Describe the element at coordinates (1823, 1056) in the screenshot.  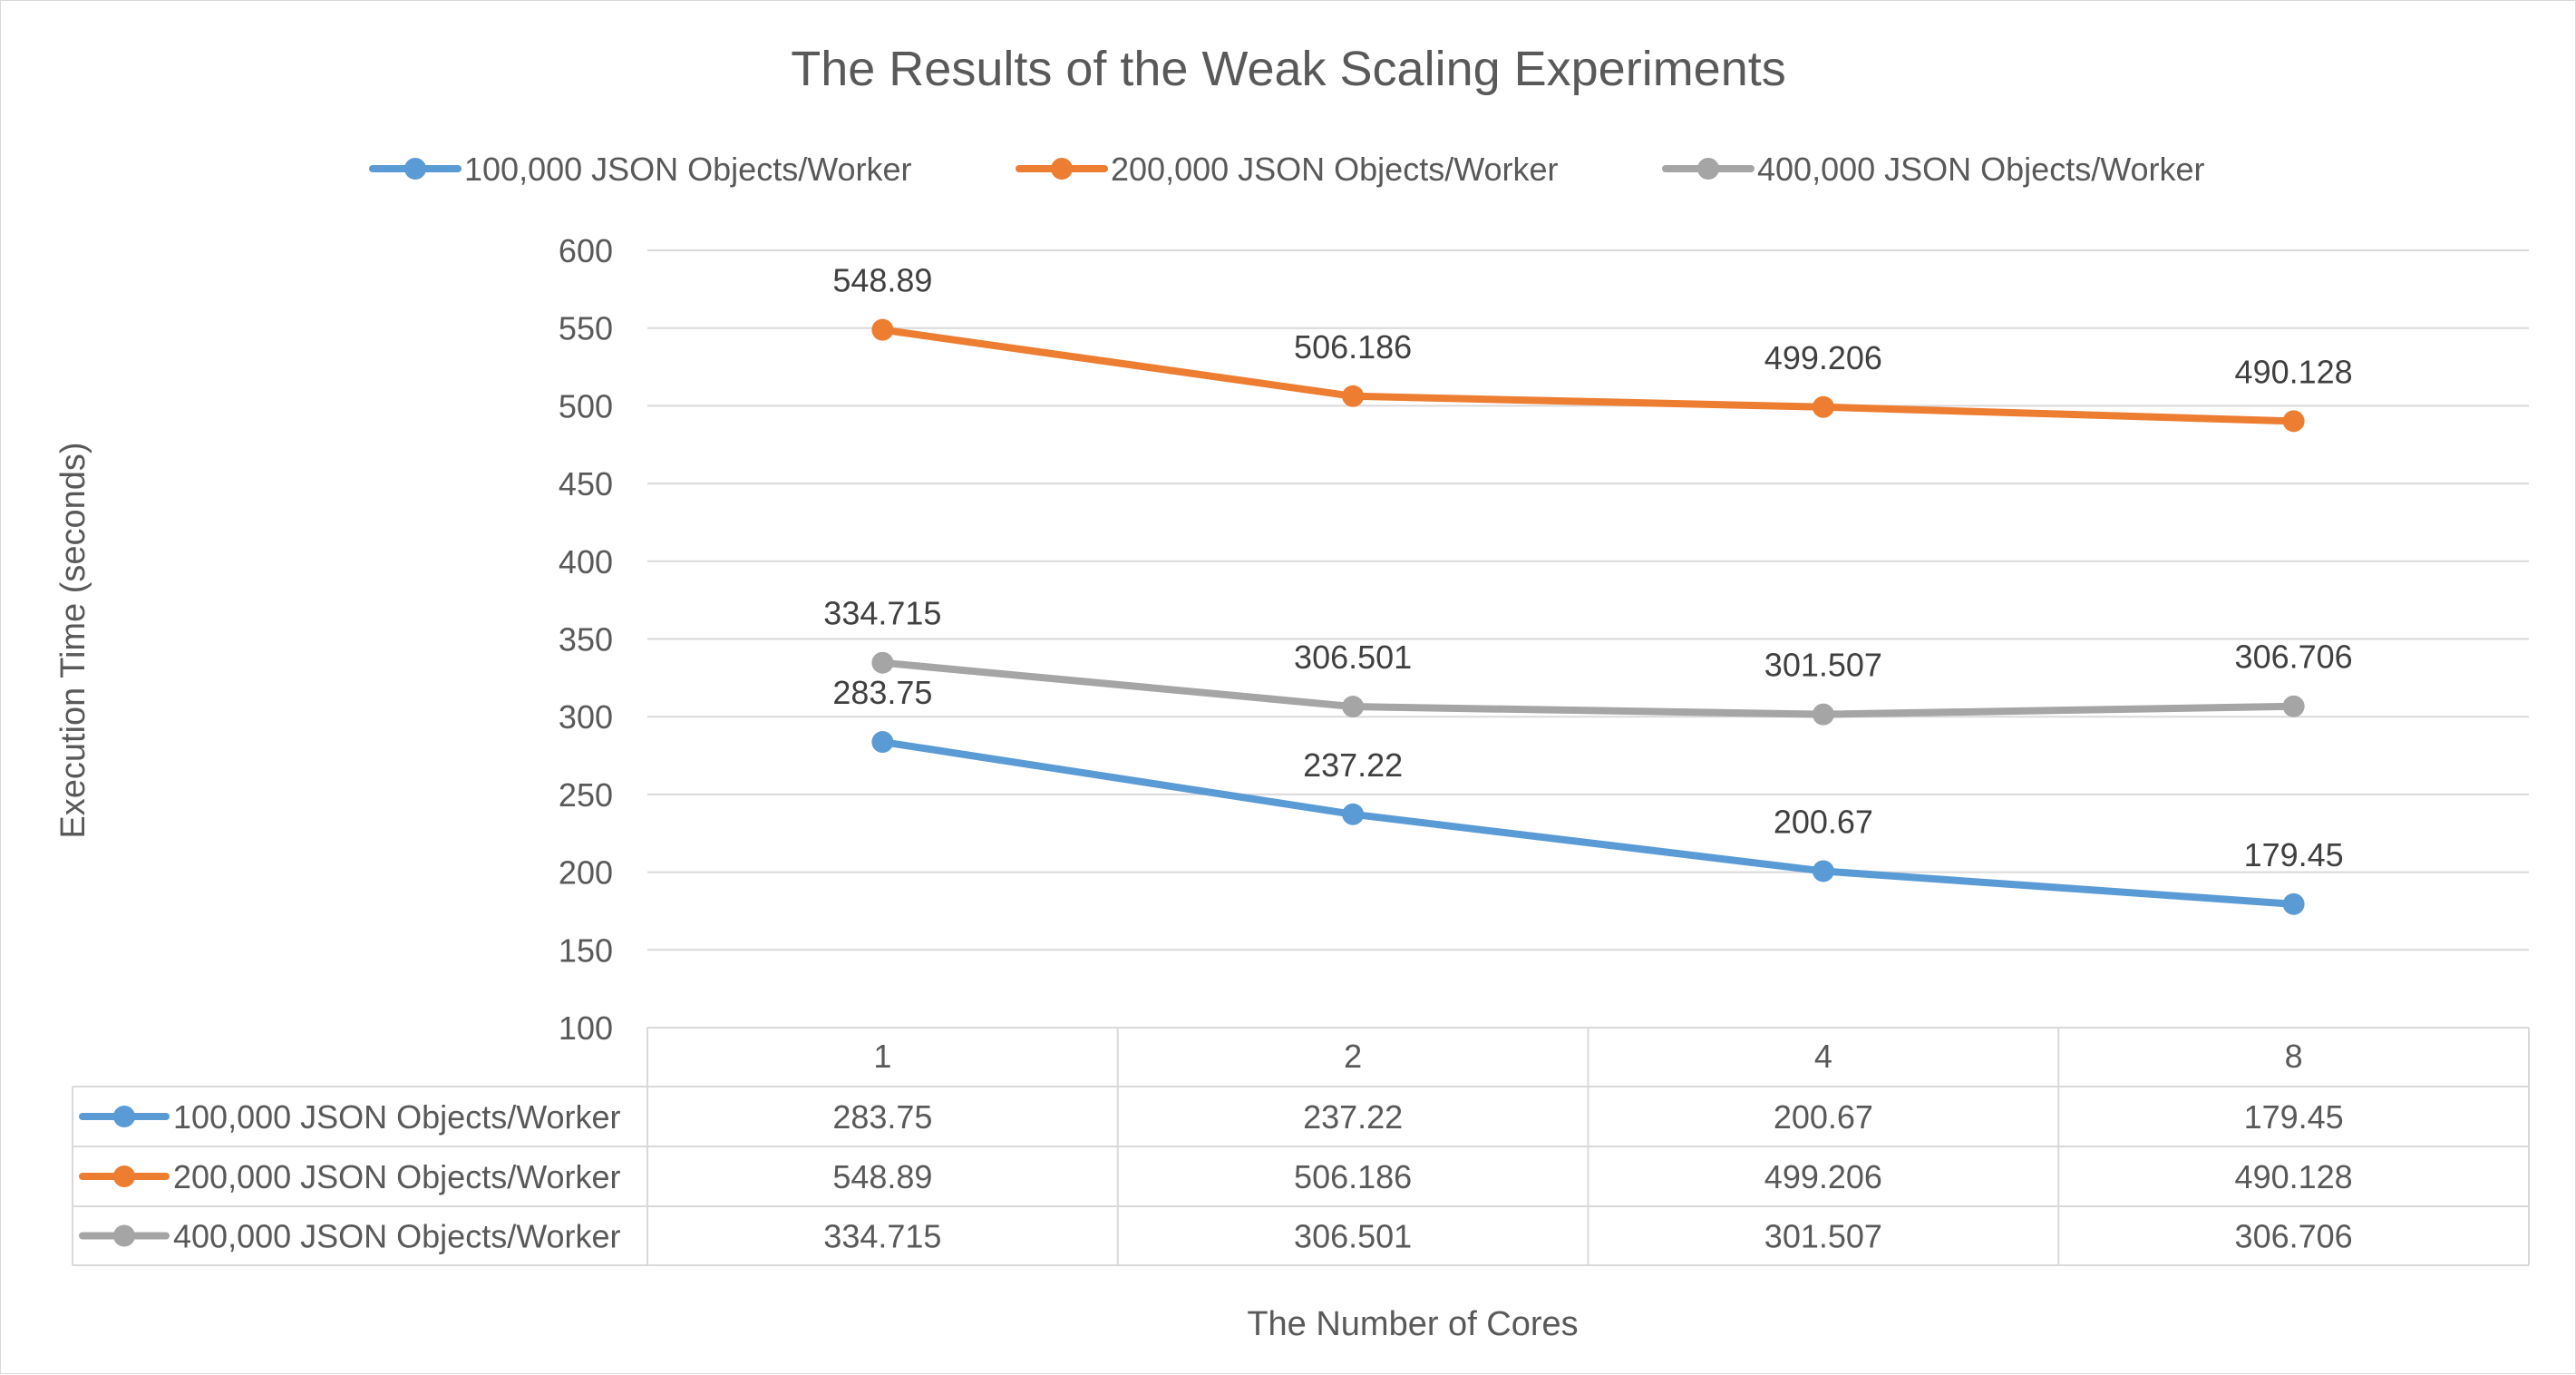
I see `x-tick-label: 4` at that location.